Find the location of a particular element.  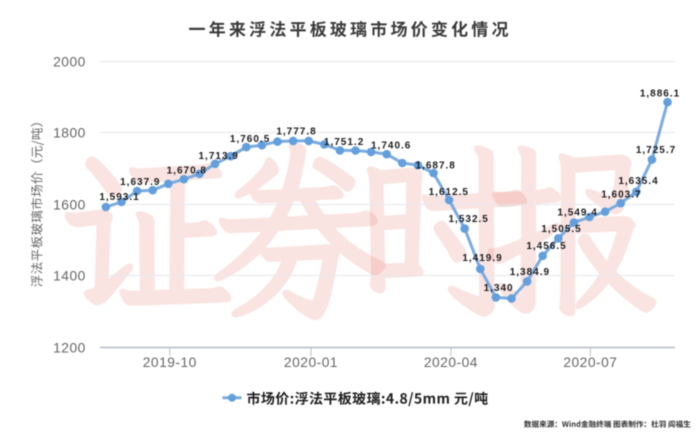

svg-text: 1,751.2 is located at coordinates (344, 142).